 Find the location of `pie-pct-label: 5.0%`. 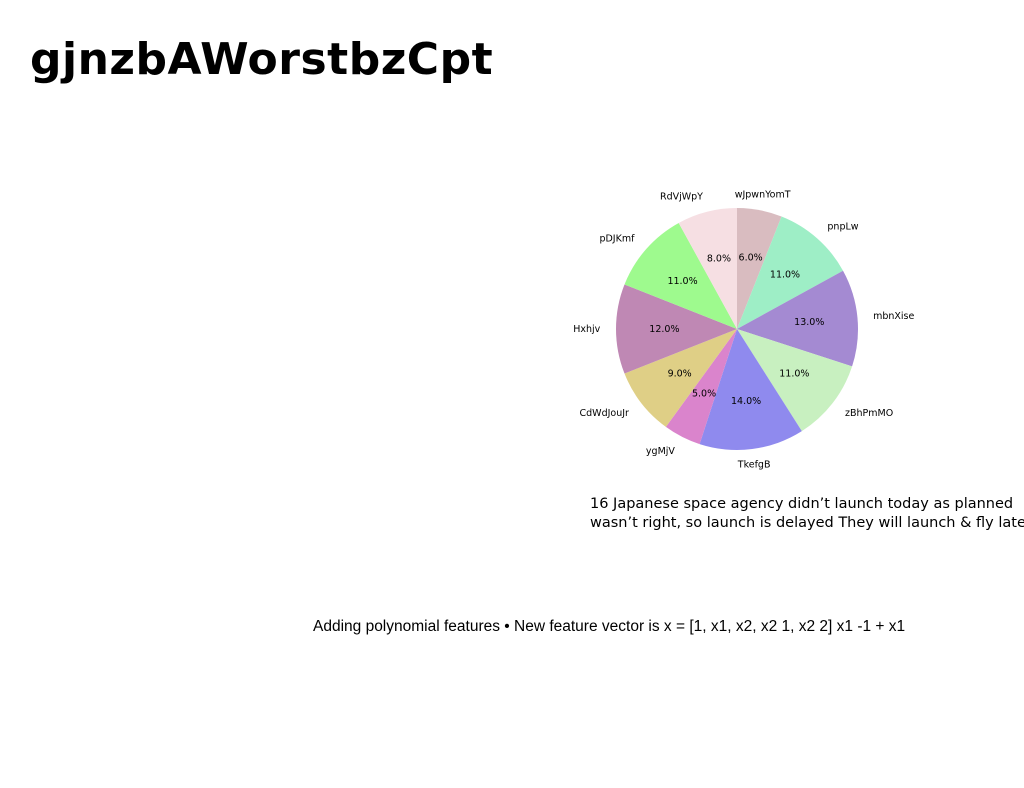

pie-pct-label: 5.0% is located at coordinates (704, 394).